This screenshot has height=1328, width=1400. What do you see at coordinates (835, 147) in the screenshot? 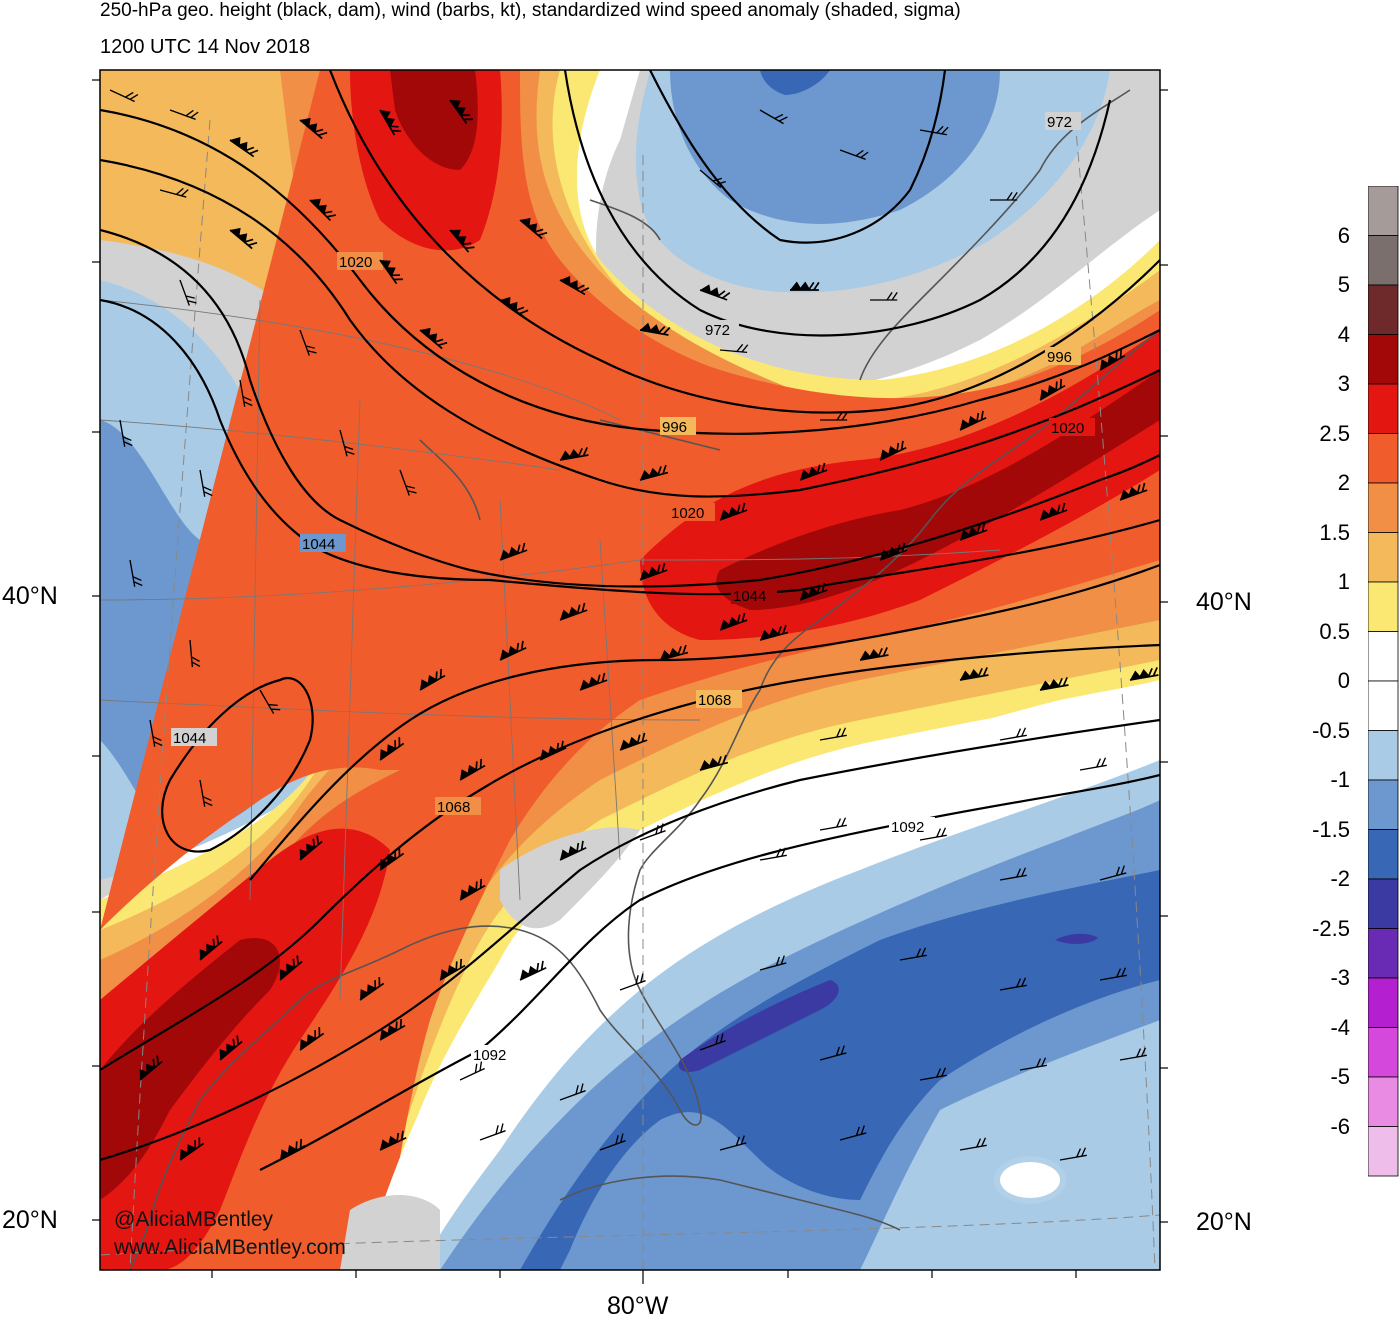
I see `anomaly-north-blue` at bounding box center [835, 147].